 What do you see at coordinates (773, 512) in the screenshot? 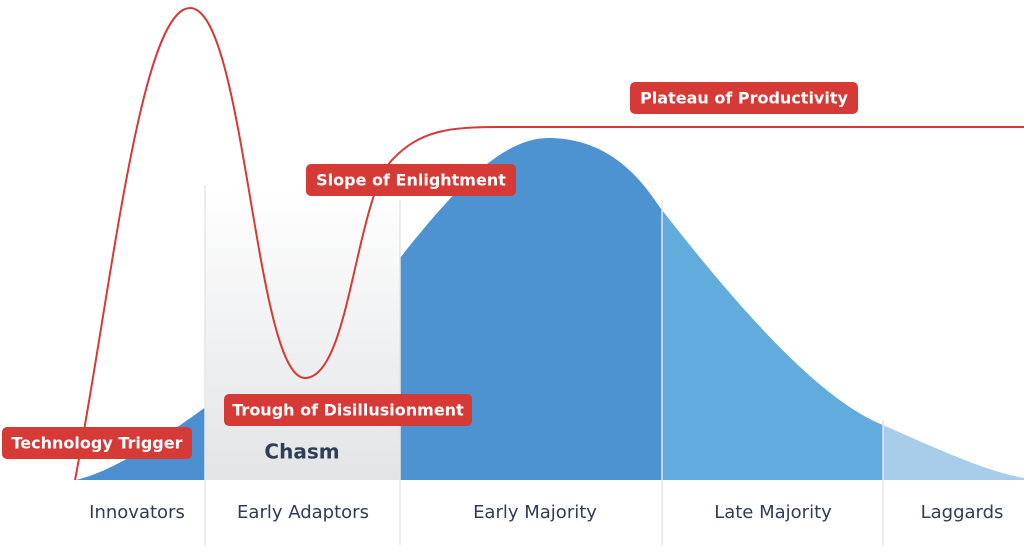
I see `segment-label: Late Majority` at bounding box center [773, 512].